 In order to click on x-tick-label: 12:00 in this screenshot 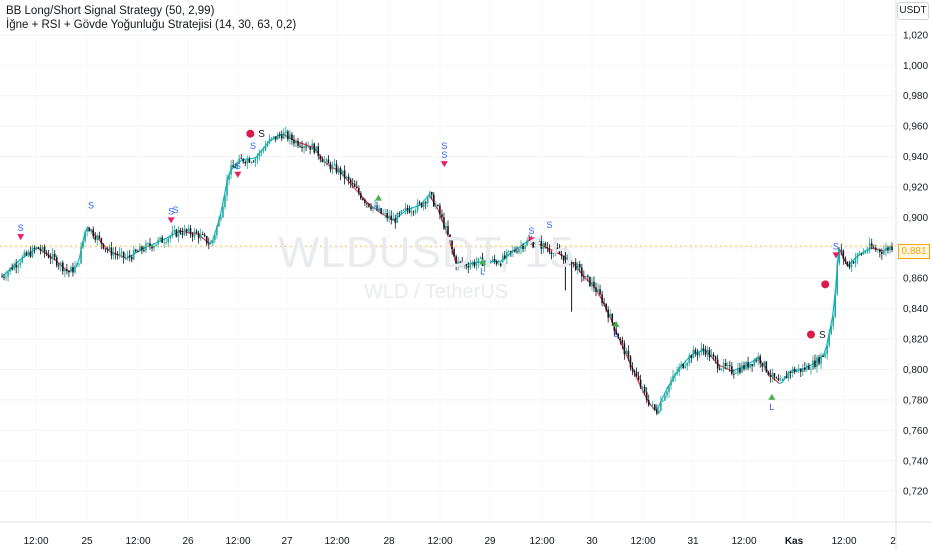, I will do `click(237, 541)`.